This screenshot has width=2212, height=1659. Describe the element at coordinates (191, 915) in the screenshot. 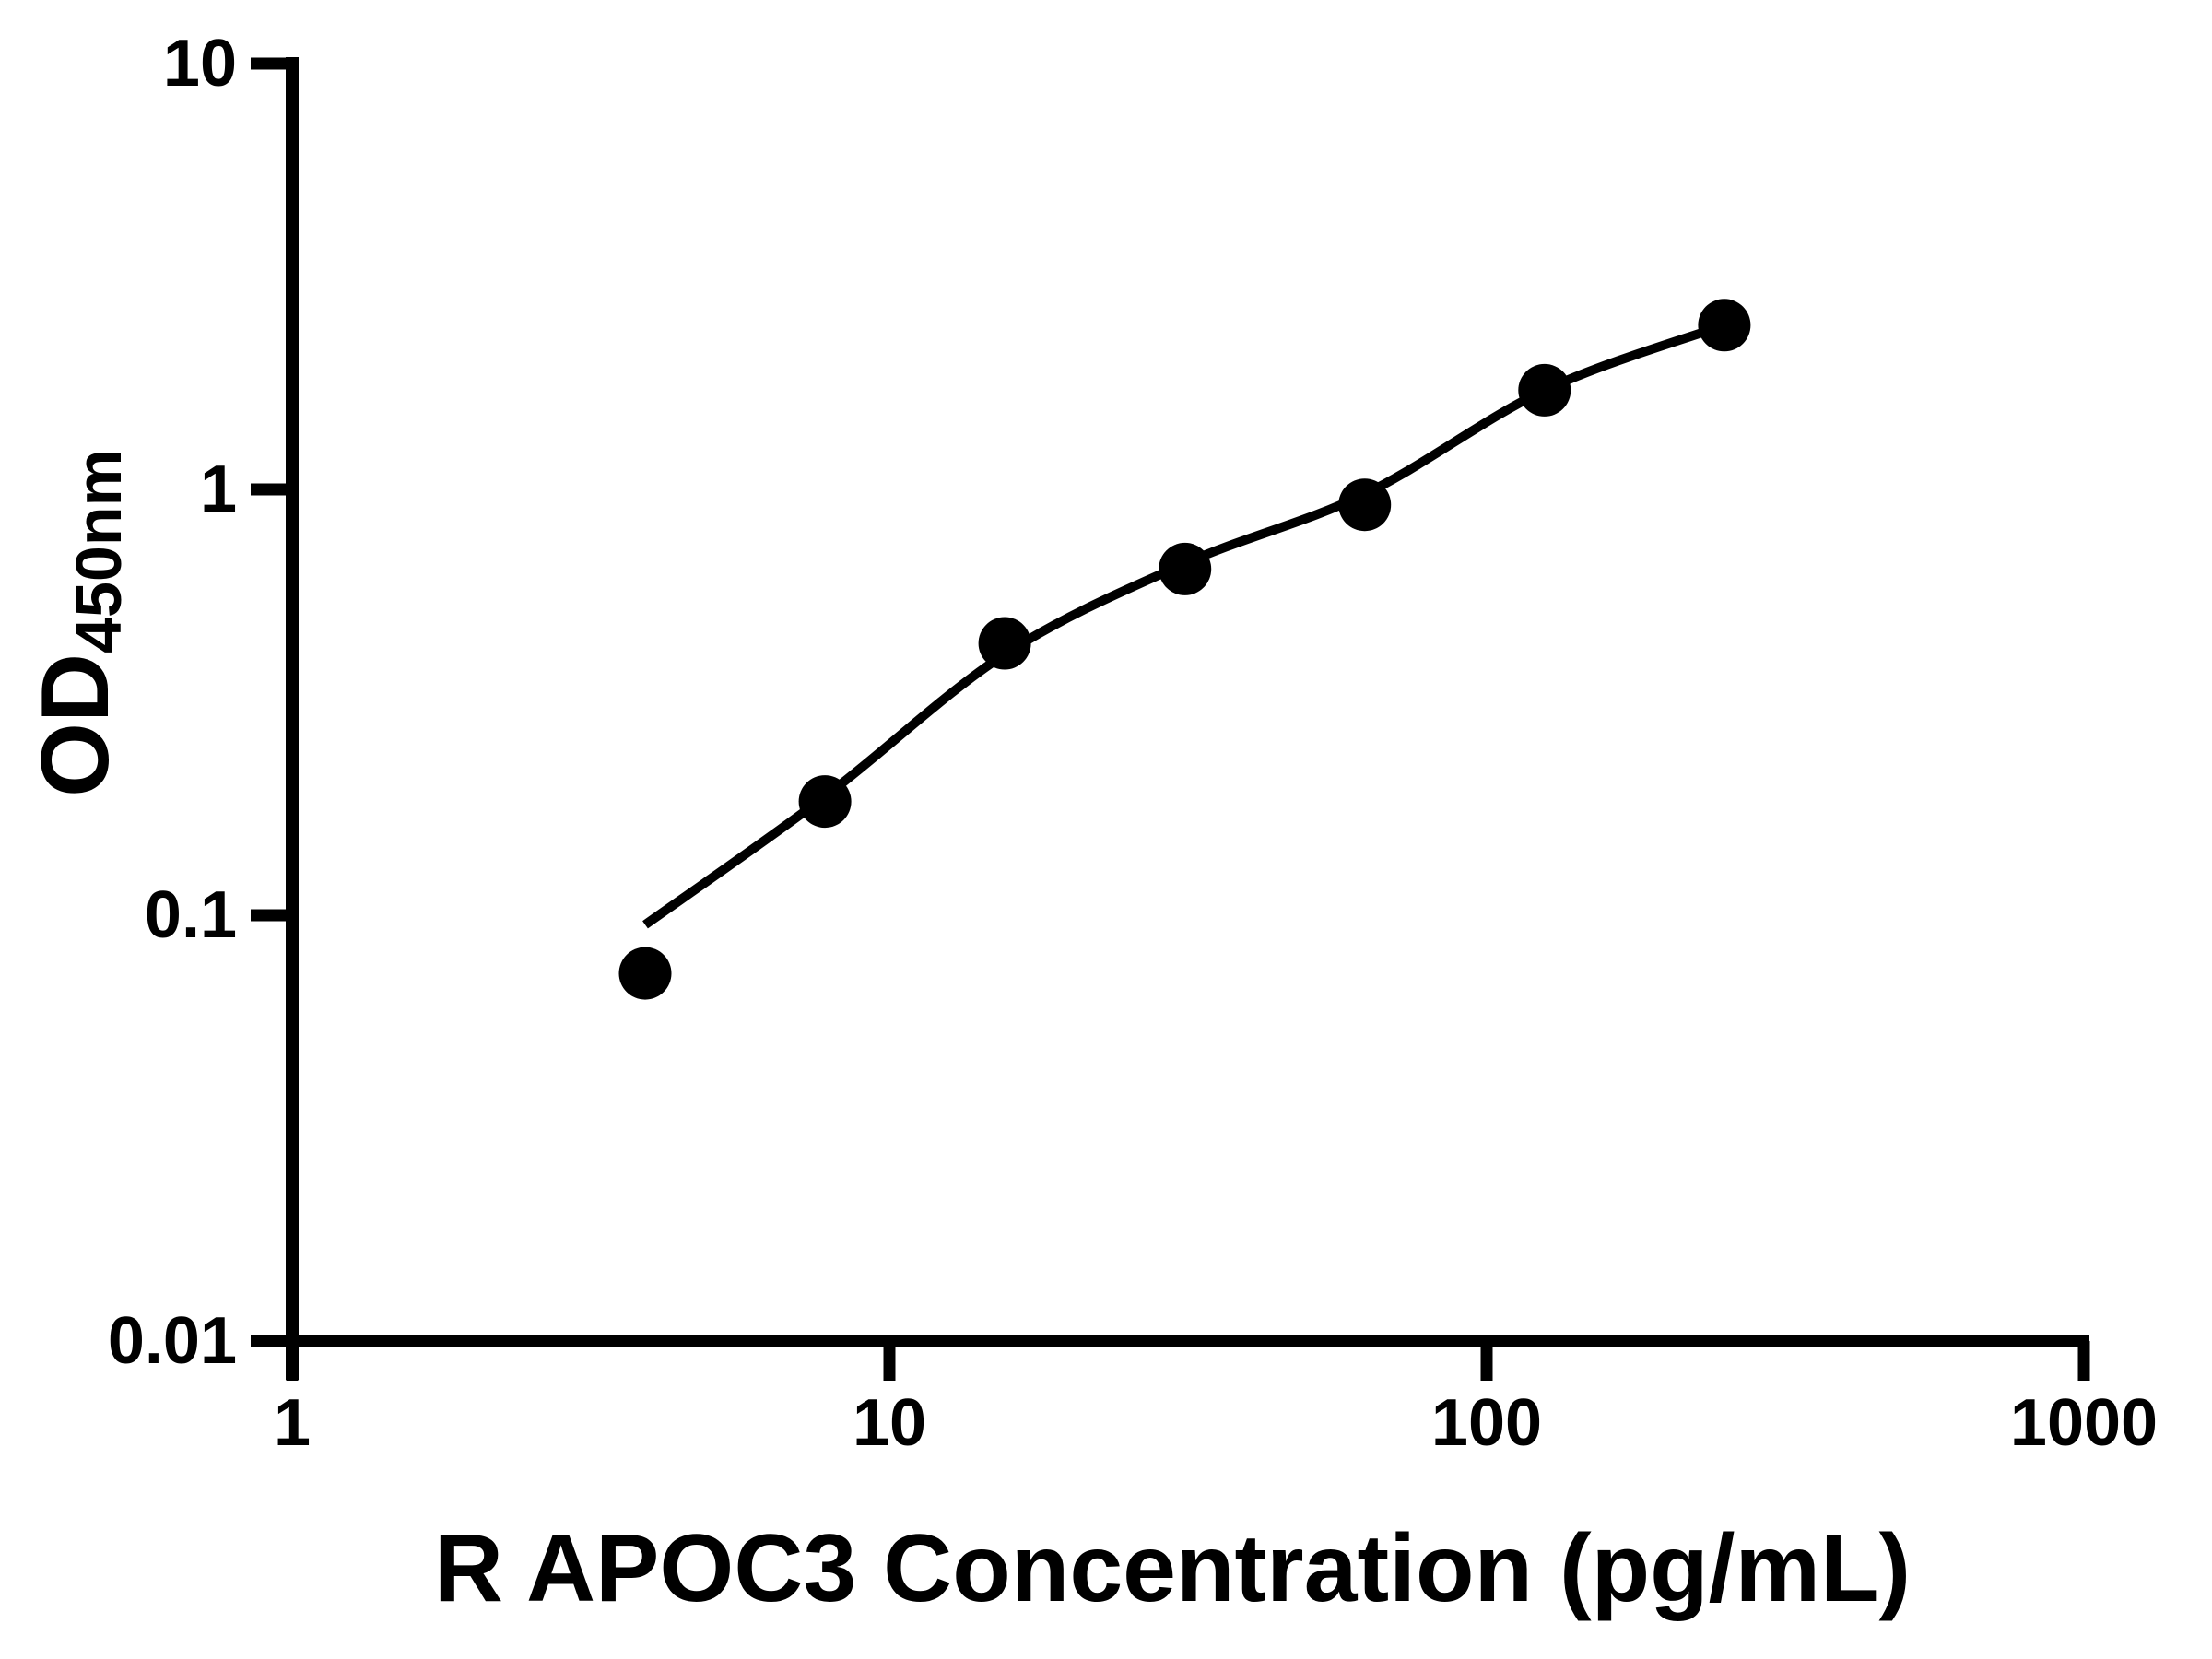

I see `y-tick-label: 0.1` at that location.